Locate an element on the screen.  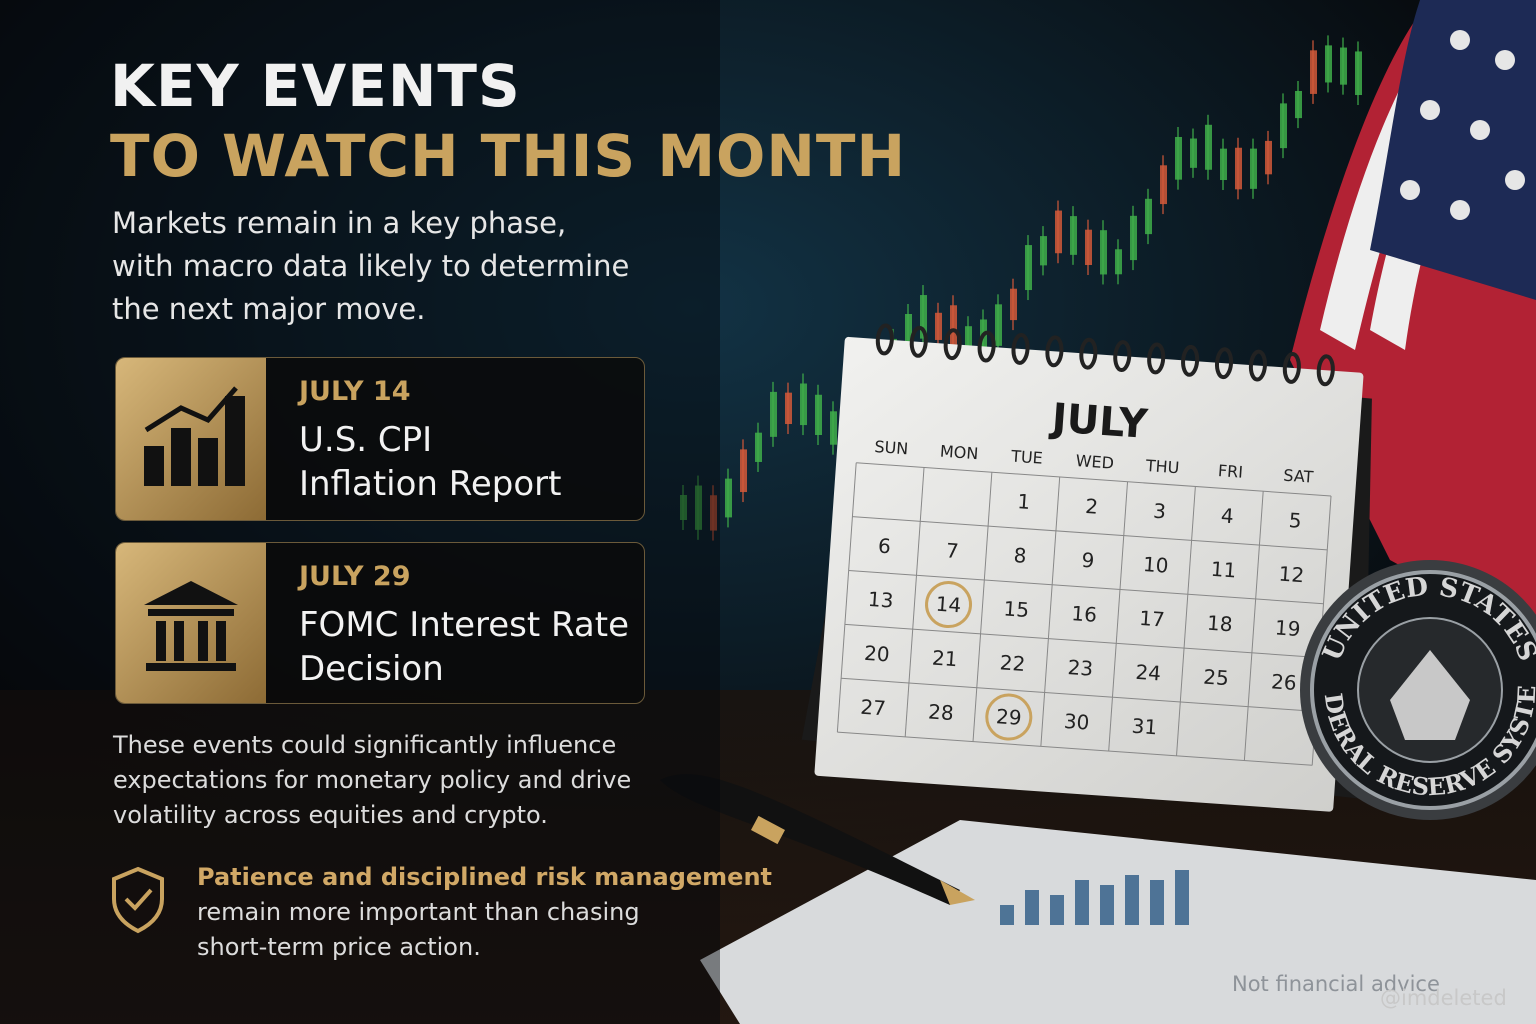
day: 26 is located at coordinates (1283, 682).